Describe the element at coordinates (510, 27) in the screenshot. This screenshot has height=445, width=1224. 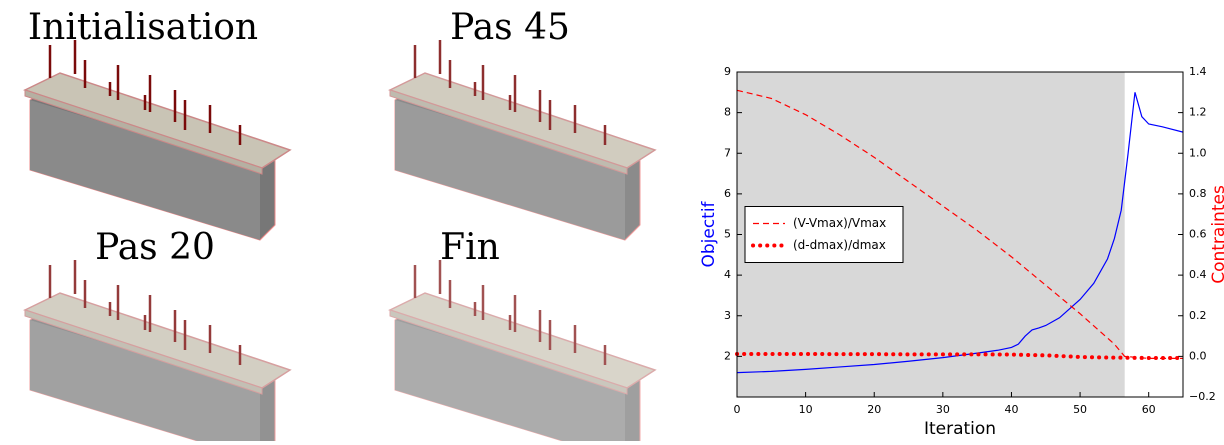
I see `panel-title: Pas 45` at that location.